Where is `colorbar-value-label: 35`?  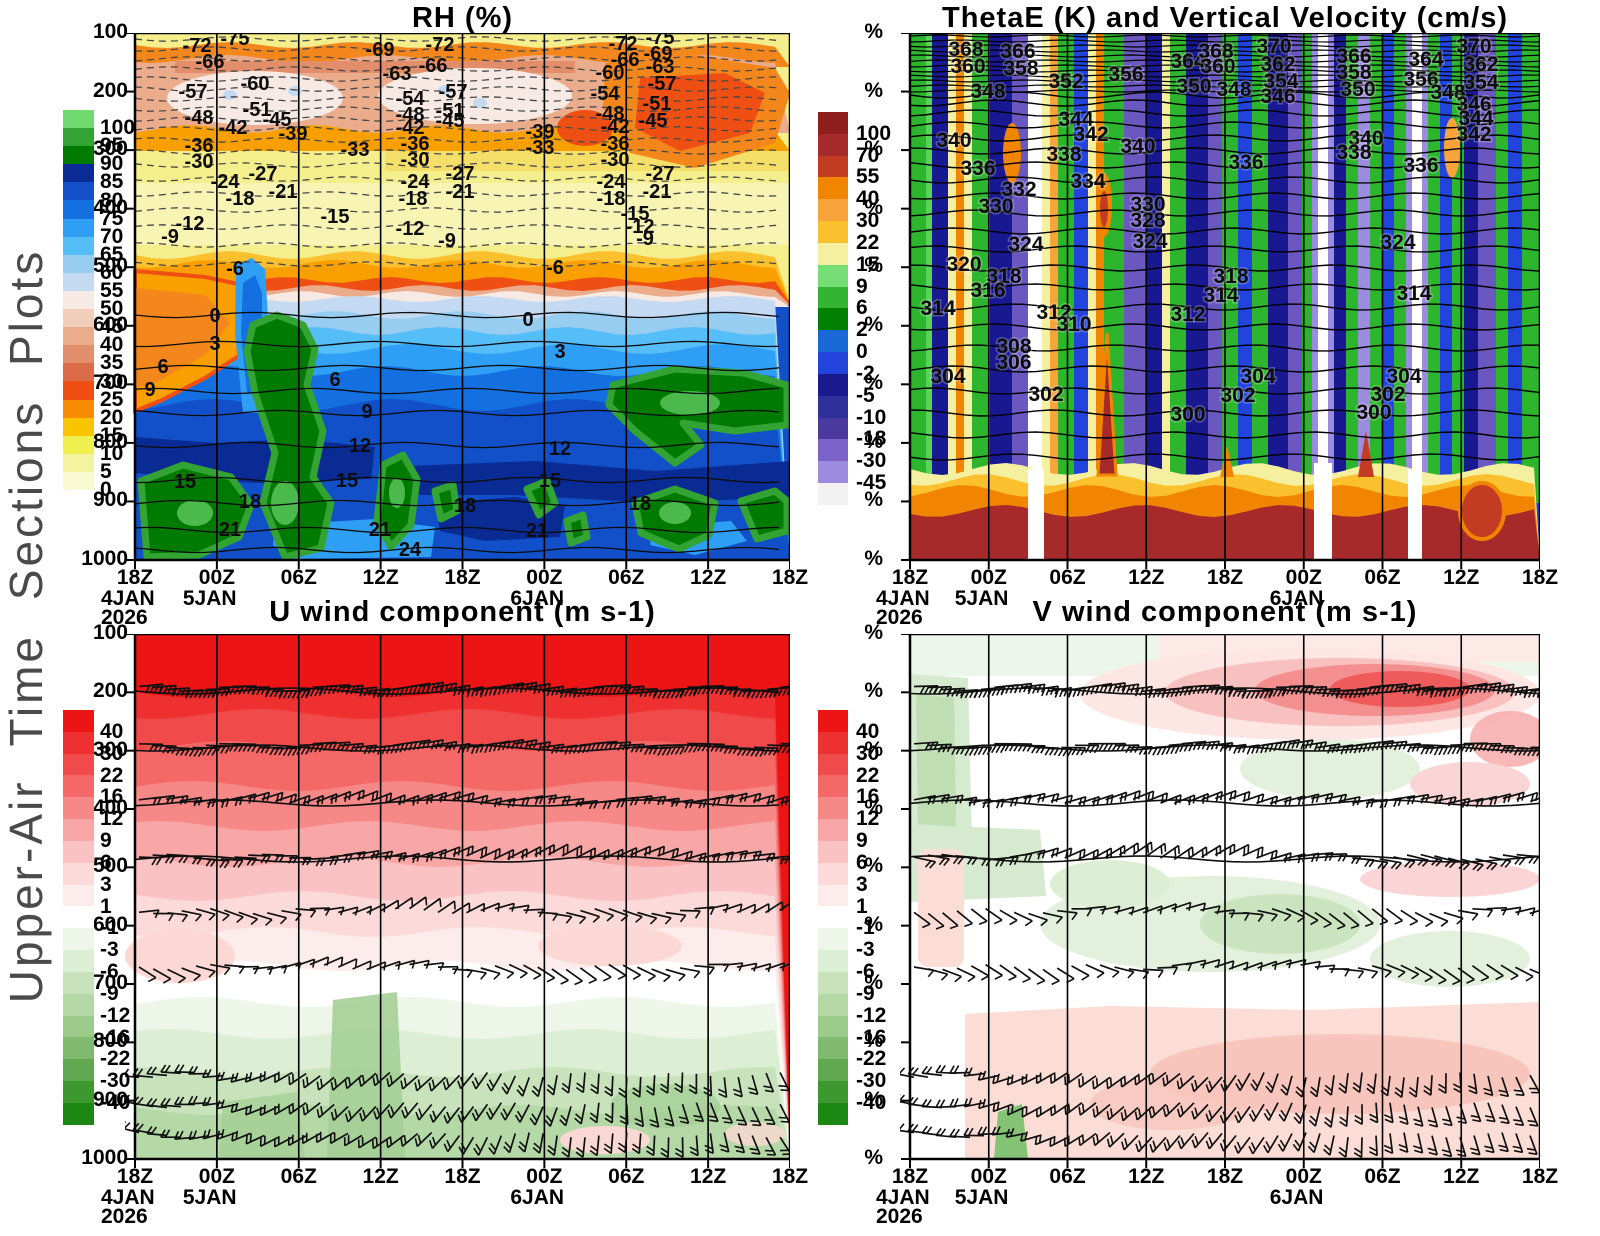 colorbar-value-label: 35 is located at coordinates (112, 363).